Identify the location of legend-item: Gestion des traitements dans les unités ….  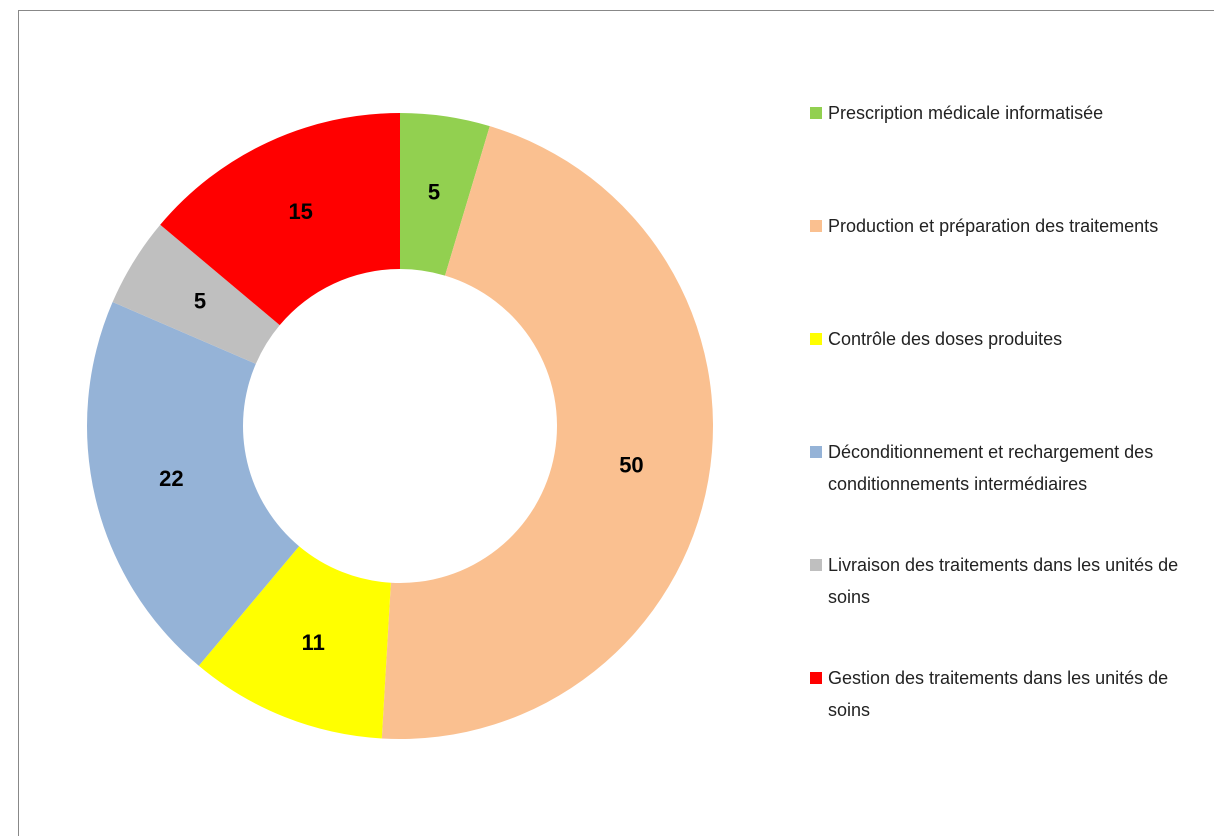
(1000, 694).